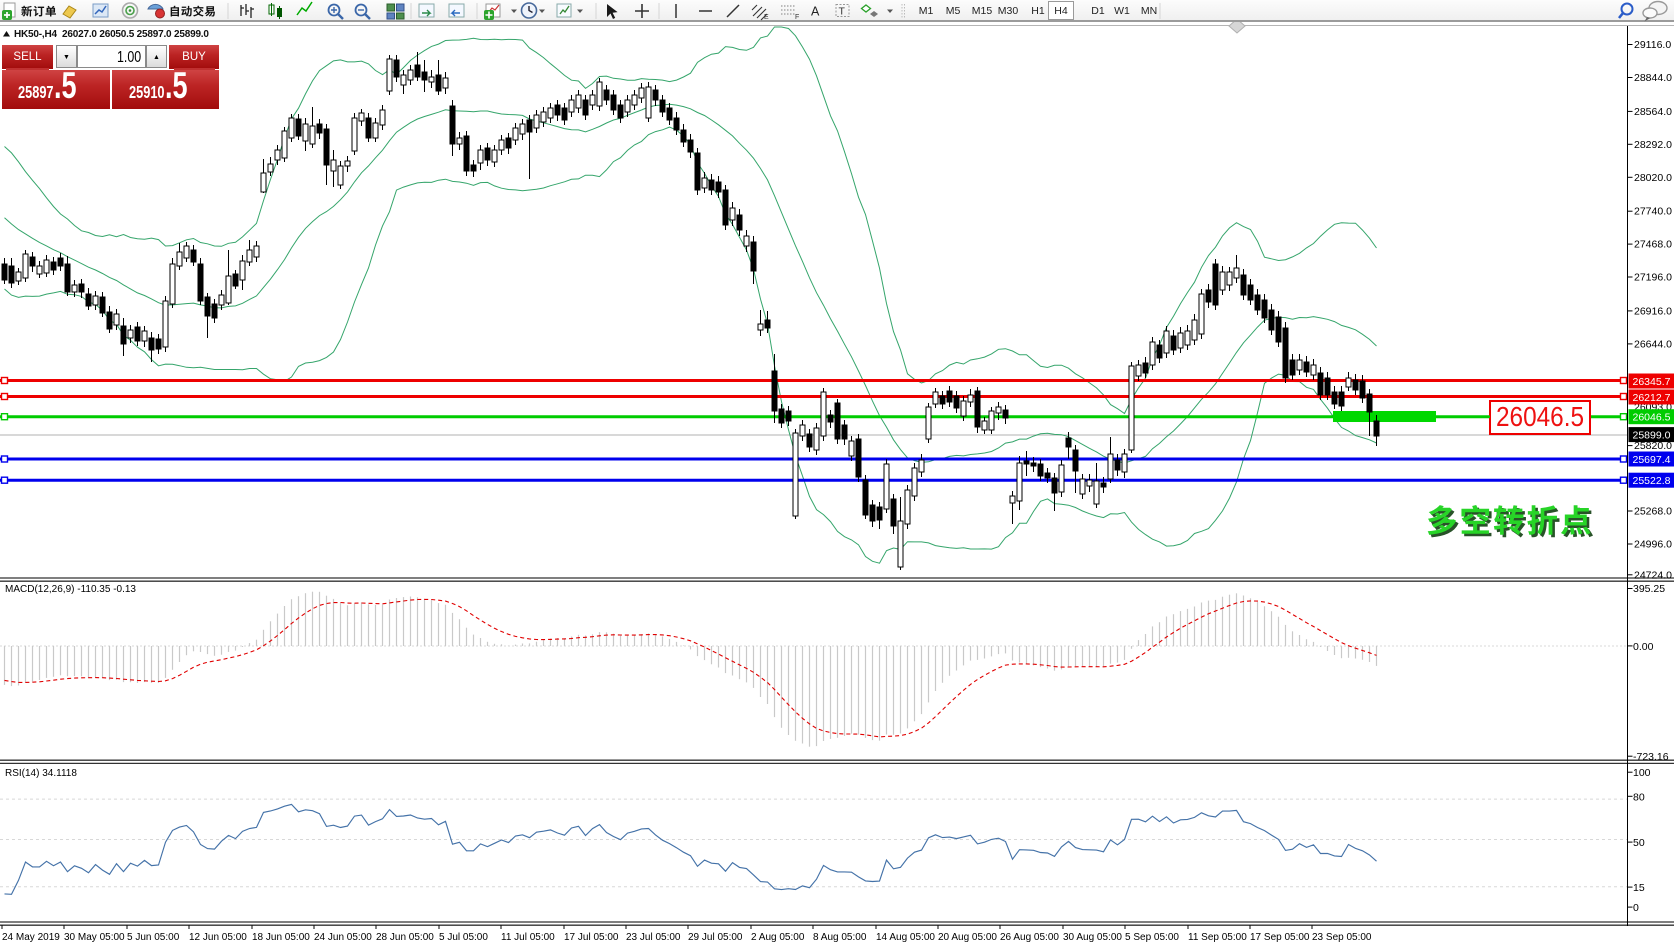 The height and width of the screenshot is (949, 1674). Describe the element at coordinates (967, 937) in the screenshot. I see `svg-text: 20 Aug 05:00` at that location.